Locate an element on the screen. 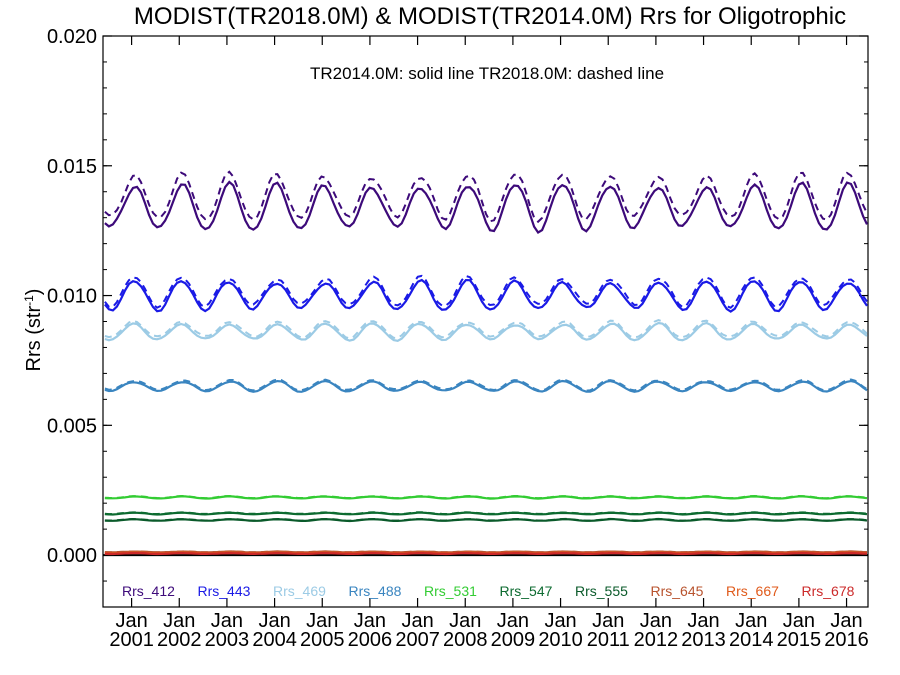 The height and width of the screenshot is (675, 900). x-tick-year: 2014 is located at coordinates (751, 640).